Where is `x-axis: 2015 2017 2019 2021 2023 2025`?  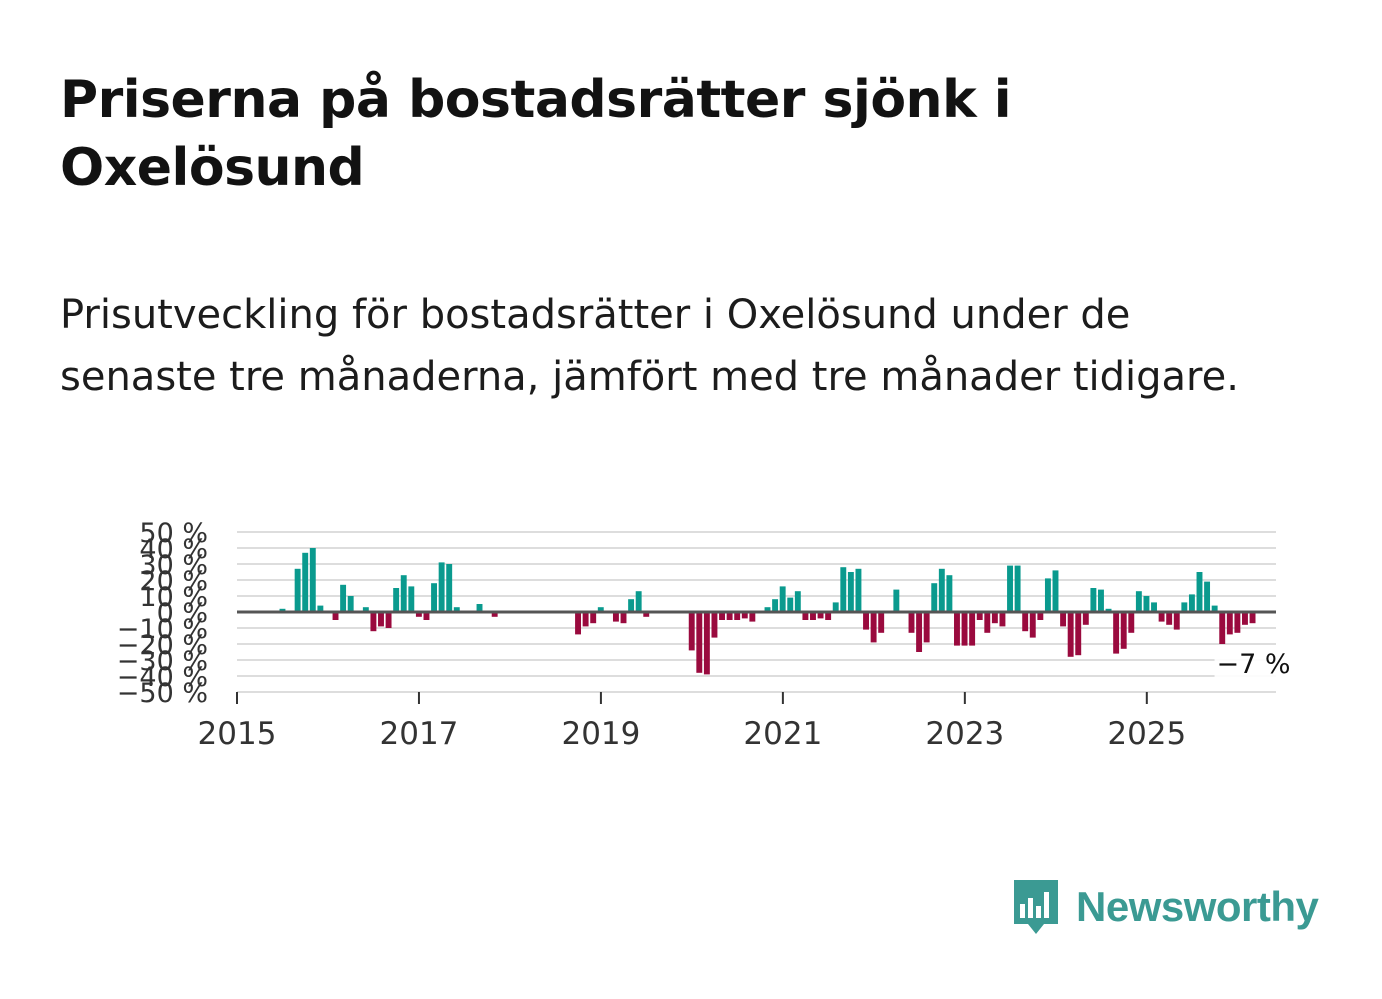 x-axis: 2015 2017 2019 2021 2023 2025 is located at coordinates (692, 722).